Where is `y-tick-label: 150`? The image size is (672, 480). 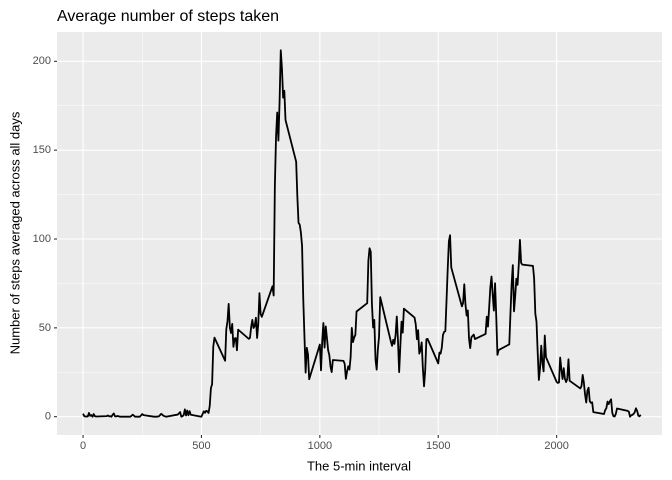
y-tick-label: 150 is located at coordinates (42, 150).